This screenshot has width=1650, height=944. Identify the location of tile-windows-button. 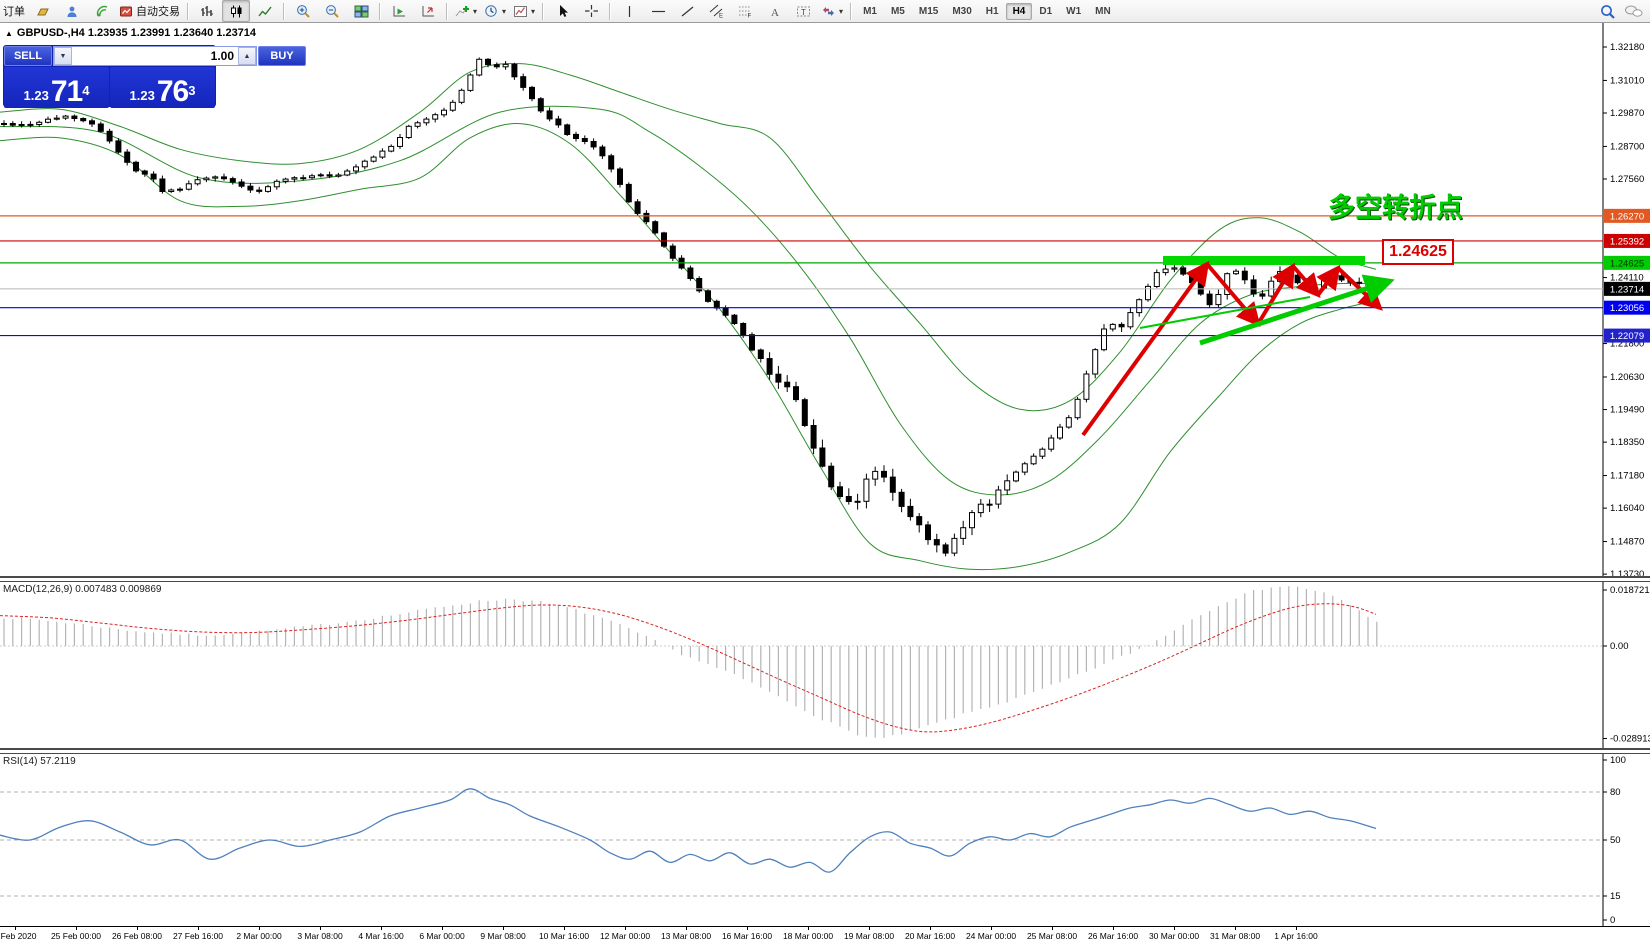
(361, 11).